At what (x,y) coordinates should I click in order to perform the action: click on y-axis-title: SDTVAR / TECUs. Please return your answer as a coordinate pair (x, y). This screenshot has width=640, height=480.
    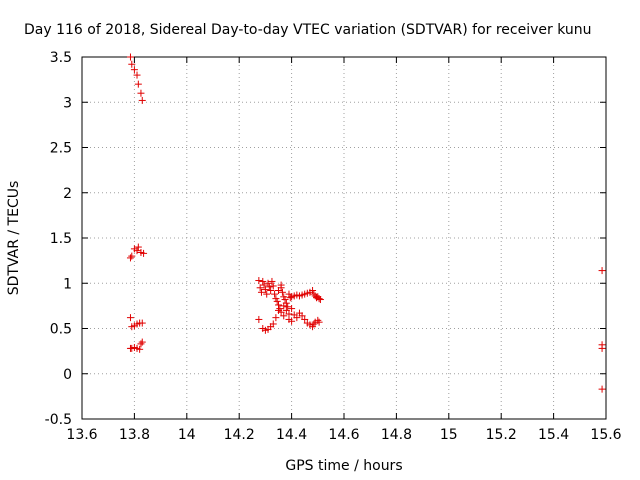
    Looking at the image, I should click on (14, 238).